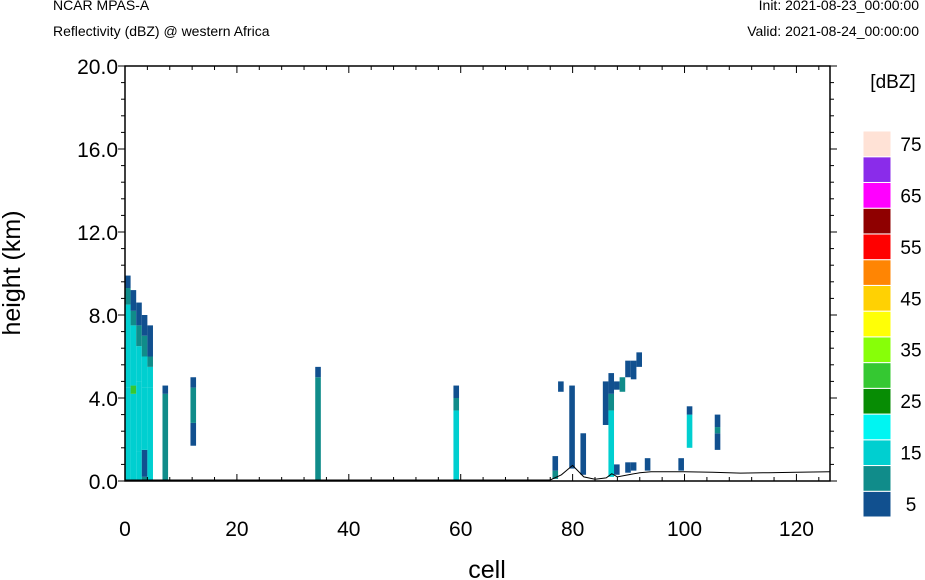 Image resolution: width=925 pixels, height=580 pixels. Describe the element at coordinates (103, 399) in the screenshot. I see `y-tick-label: 4.0` at that location.